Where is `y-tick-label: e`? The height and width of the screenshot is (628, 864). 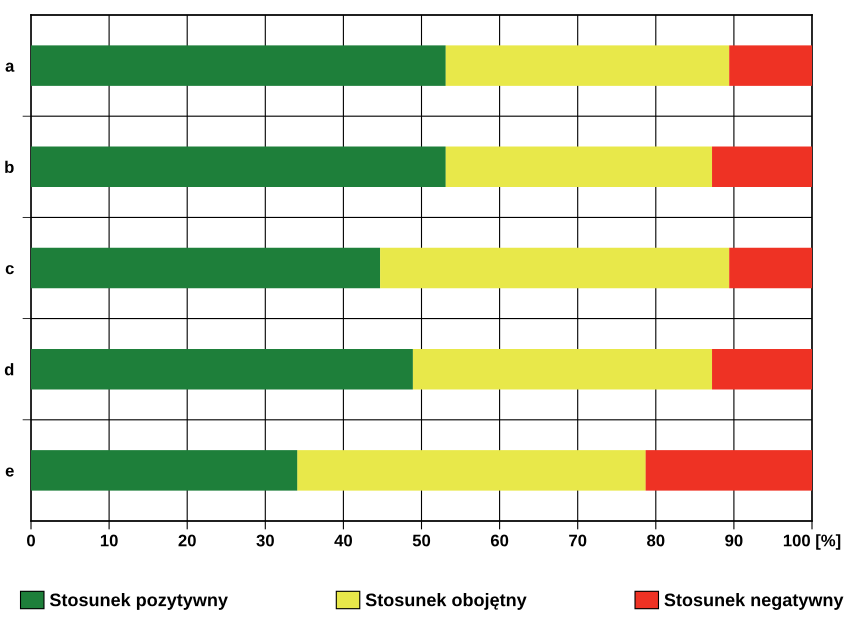
y-tick-label: e is located at coordinates (10, 472).